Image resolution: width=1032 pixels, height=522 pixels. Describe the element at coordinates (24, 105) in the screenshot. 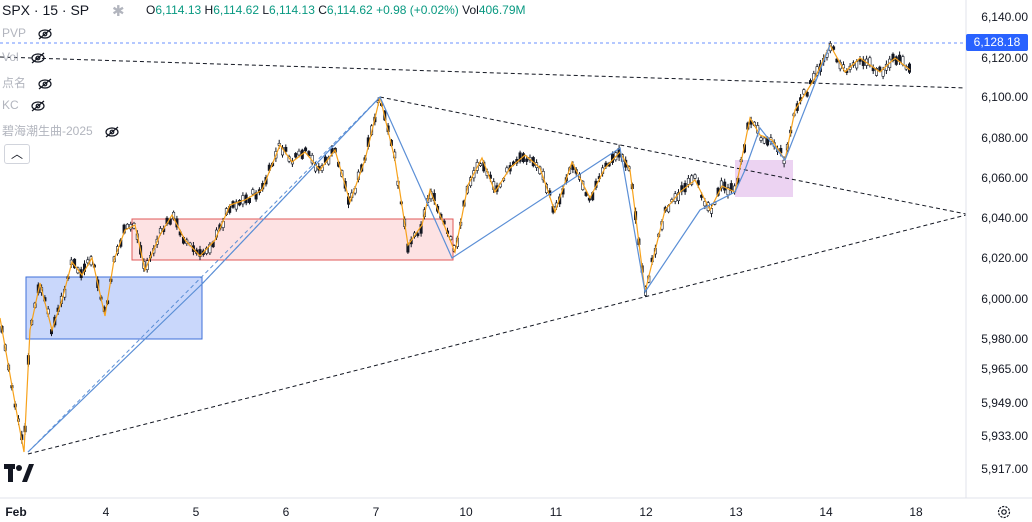

I see `indicator-kc: KC` at that location.